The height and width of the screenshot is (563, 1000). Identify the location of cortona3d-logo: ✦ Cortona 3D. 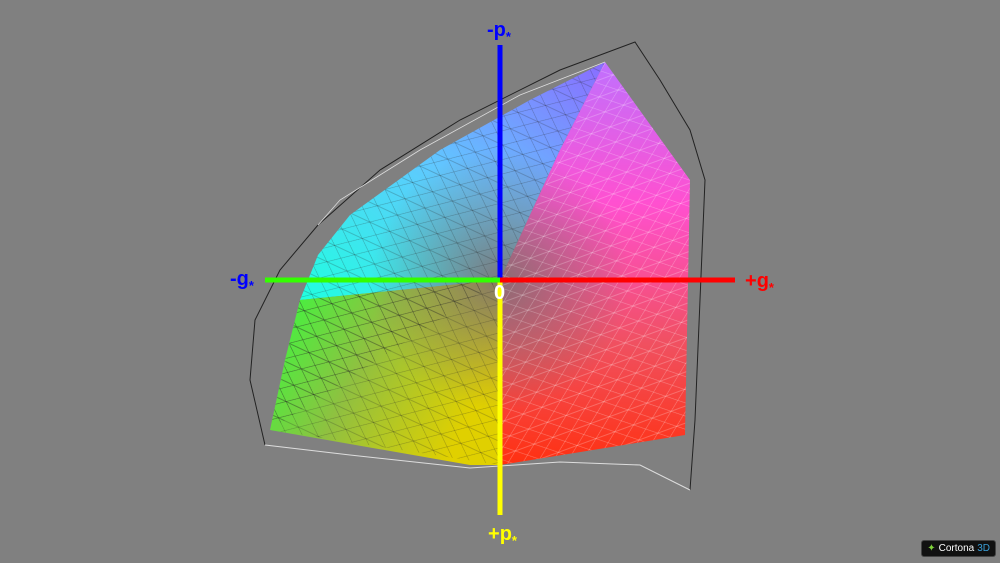
(958, 548).